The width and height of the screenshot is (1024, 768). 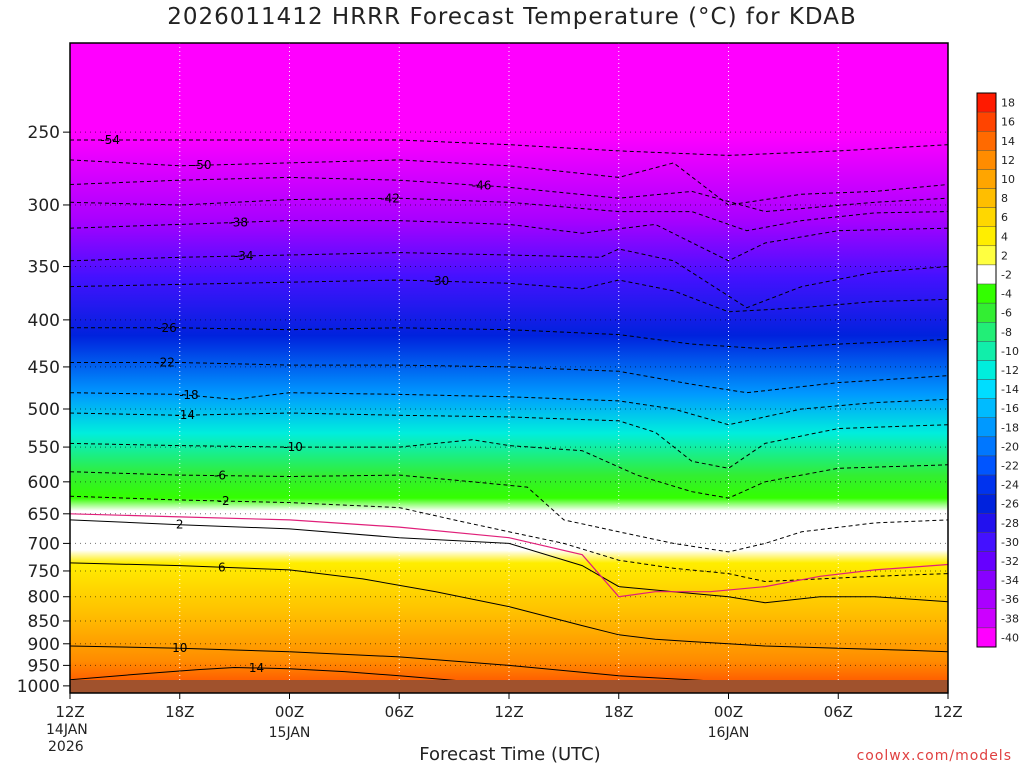 I want to click on y-tick-label: 500, so click(x=44, y=410).